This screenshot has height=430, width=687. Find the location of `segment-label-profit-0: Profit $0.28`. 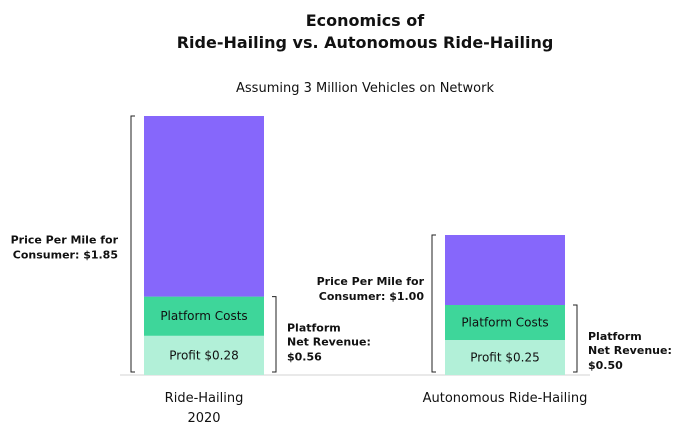

segment-label-profit-0: Profit $0.28 is located at coordinates (203, 355).